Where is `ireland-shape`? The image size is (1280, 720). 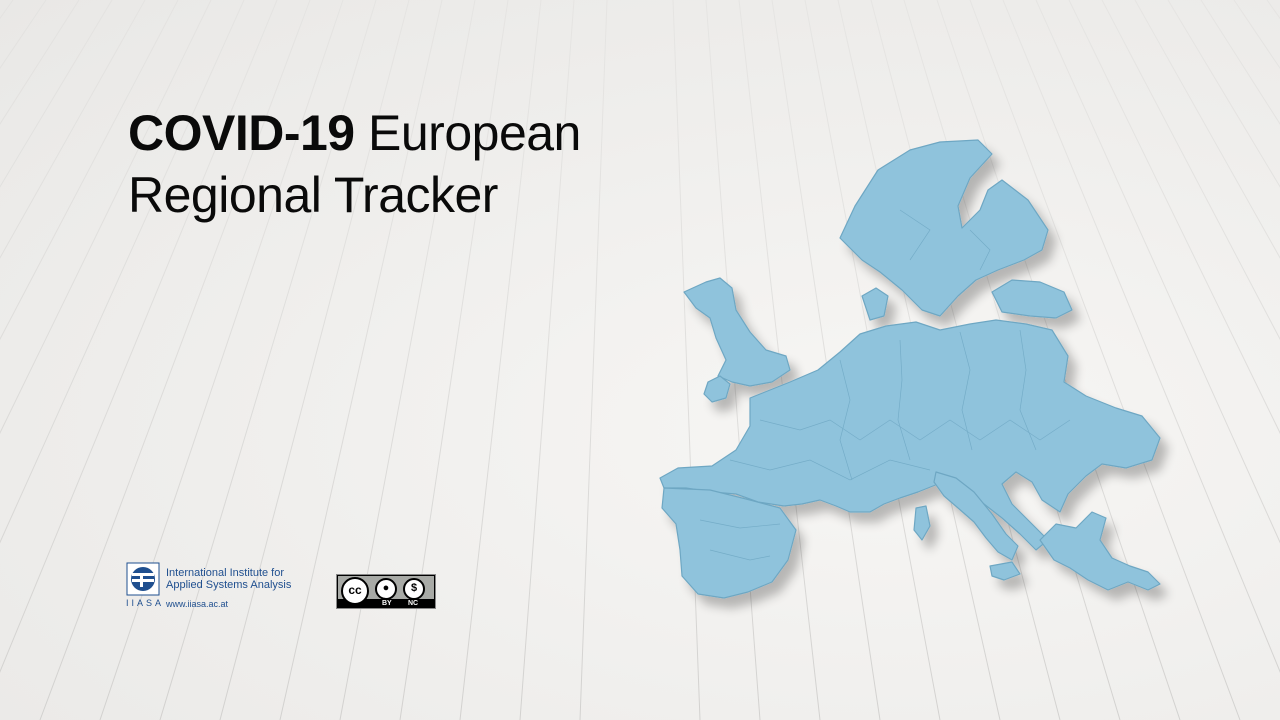 ireland-shape is located at coordinates (717, 389).